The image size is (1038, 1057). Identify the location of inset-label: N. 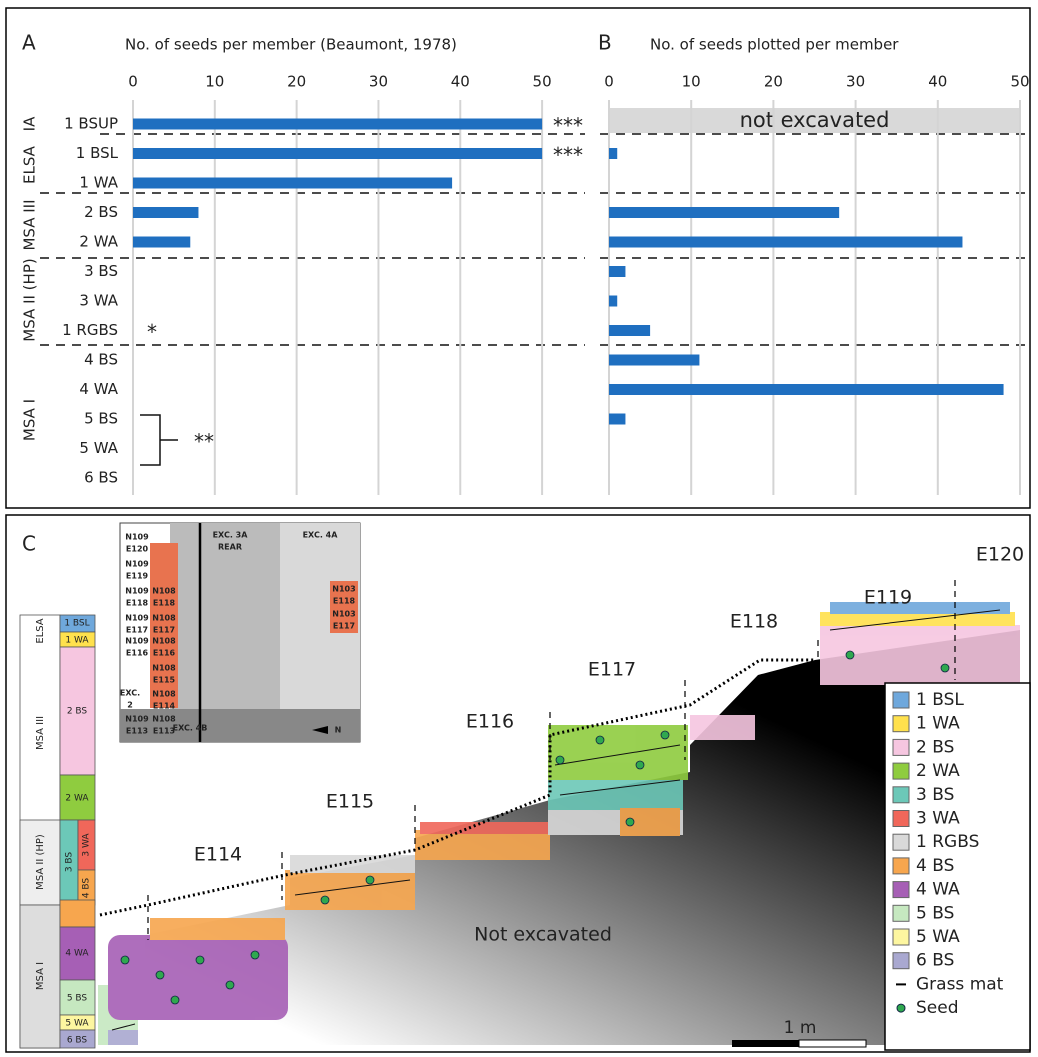
(338, 730).